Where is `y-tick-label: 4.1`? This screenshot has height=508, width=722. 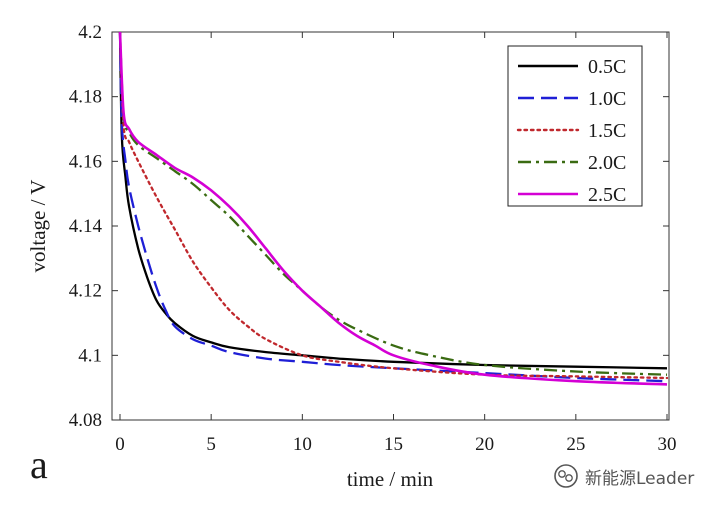
y-tick-label: 4.1 is located at coordinates (90, 355).